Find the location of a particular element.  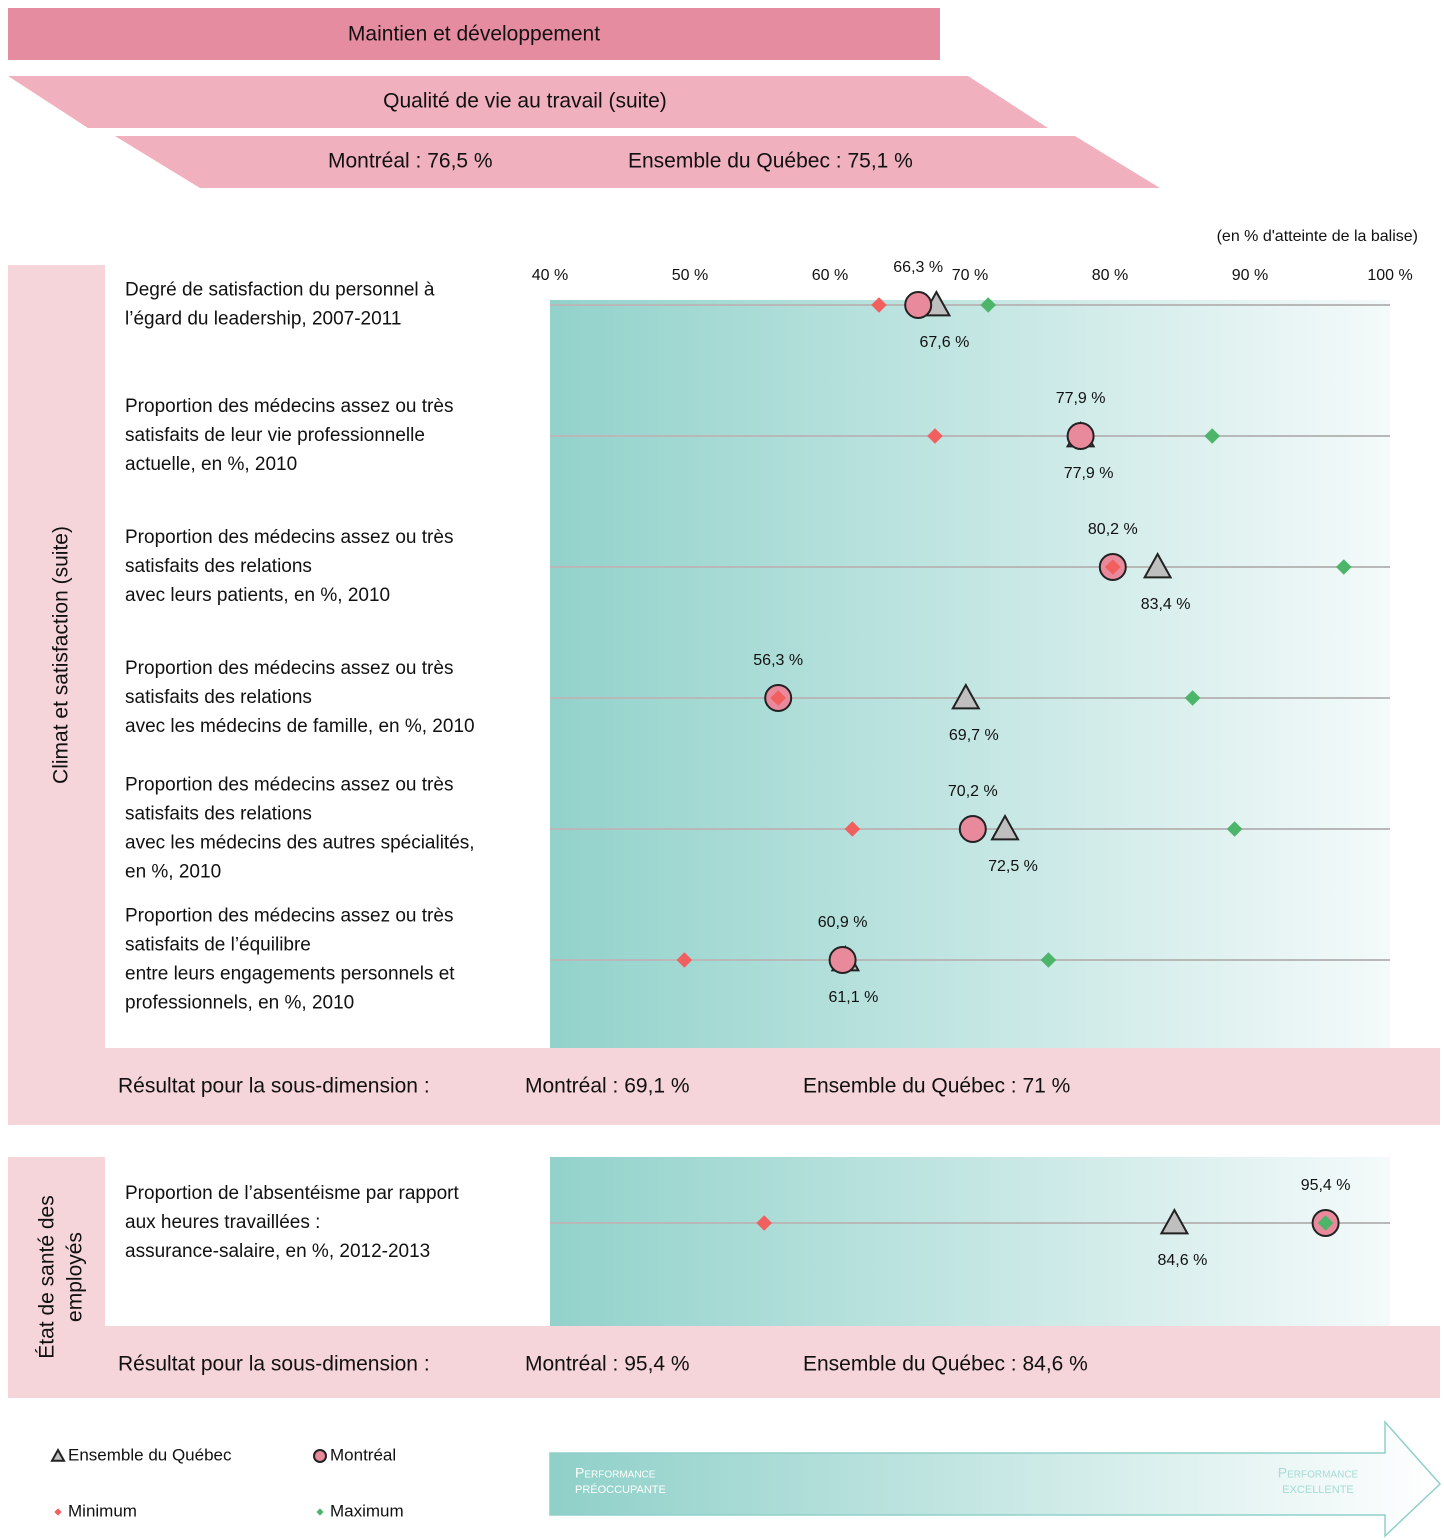

legend-label: Maximum is located at coordinates (367, 1510).